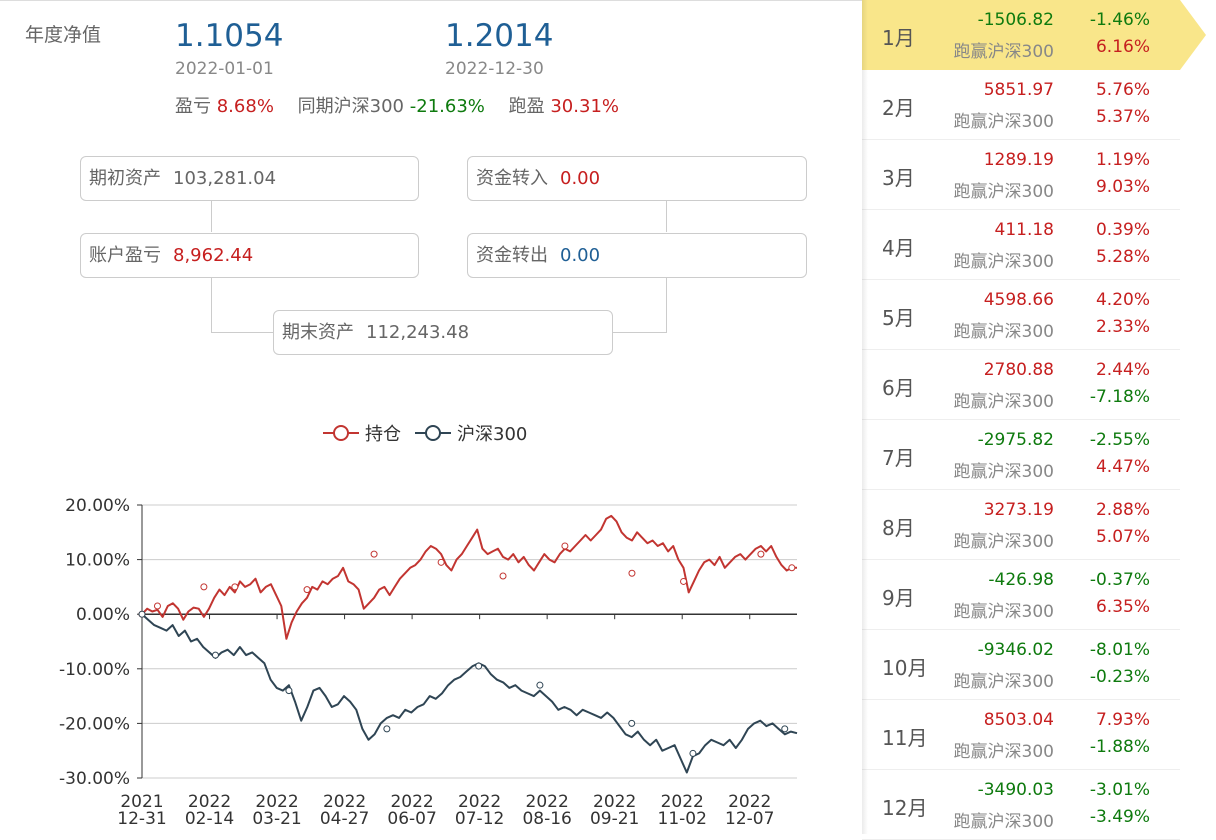 The image size is (1216, 840). I want to click on begin-assets-label: 期初资产, so click(125, 178).